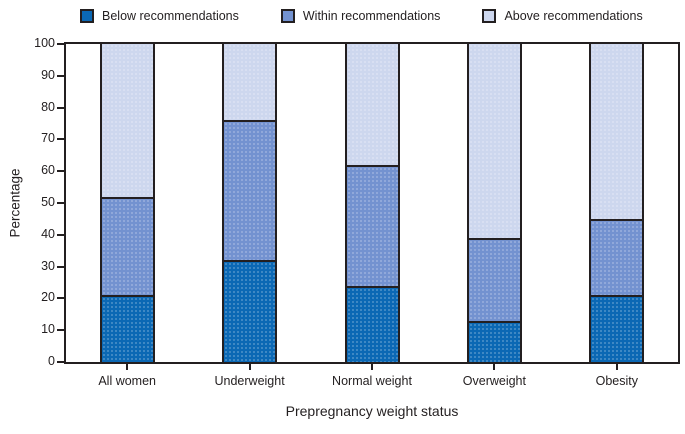 The width and height of the screenshot is (685, 434). What do you see at coordinates (372, 411) in the screenshot?
I see `x-axis-title: Prepregnancy weight status` at bounding box center [372, 411].